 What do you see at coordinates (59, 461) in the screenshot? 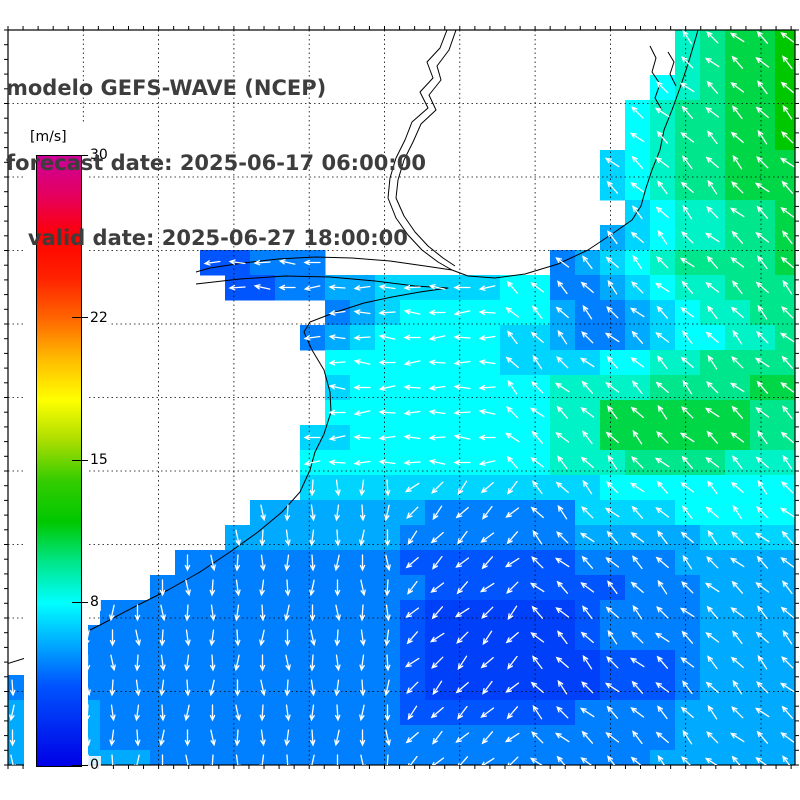
I see `colorbar-gradient` at bounding box center [59, 461].